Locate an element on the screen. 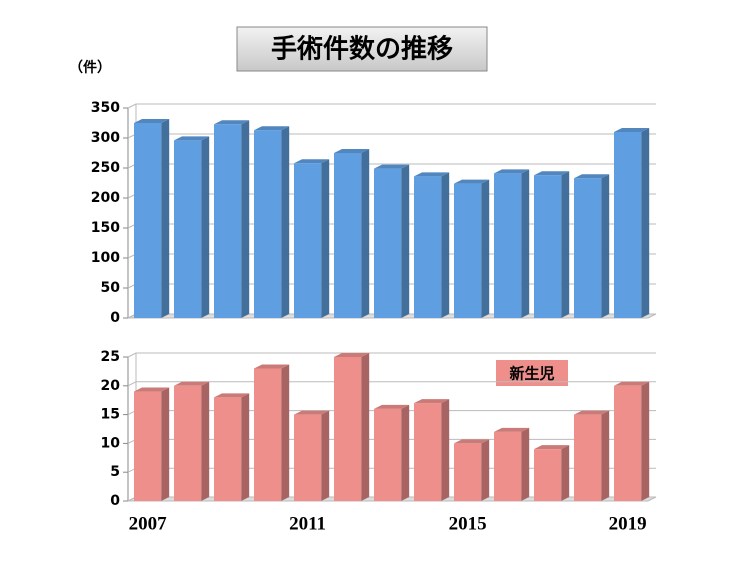  annotation: 新生児 is located at coordinates (531, 374).